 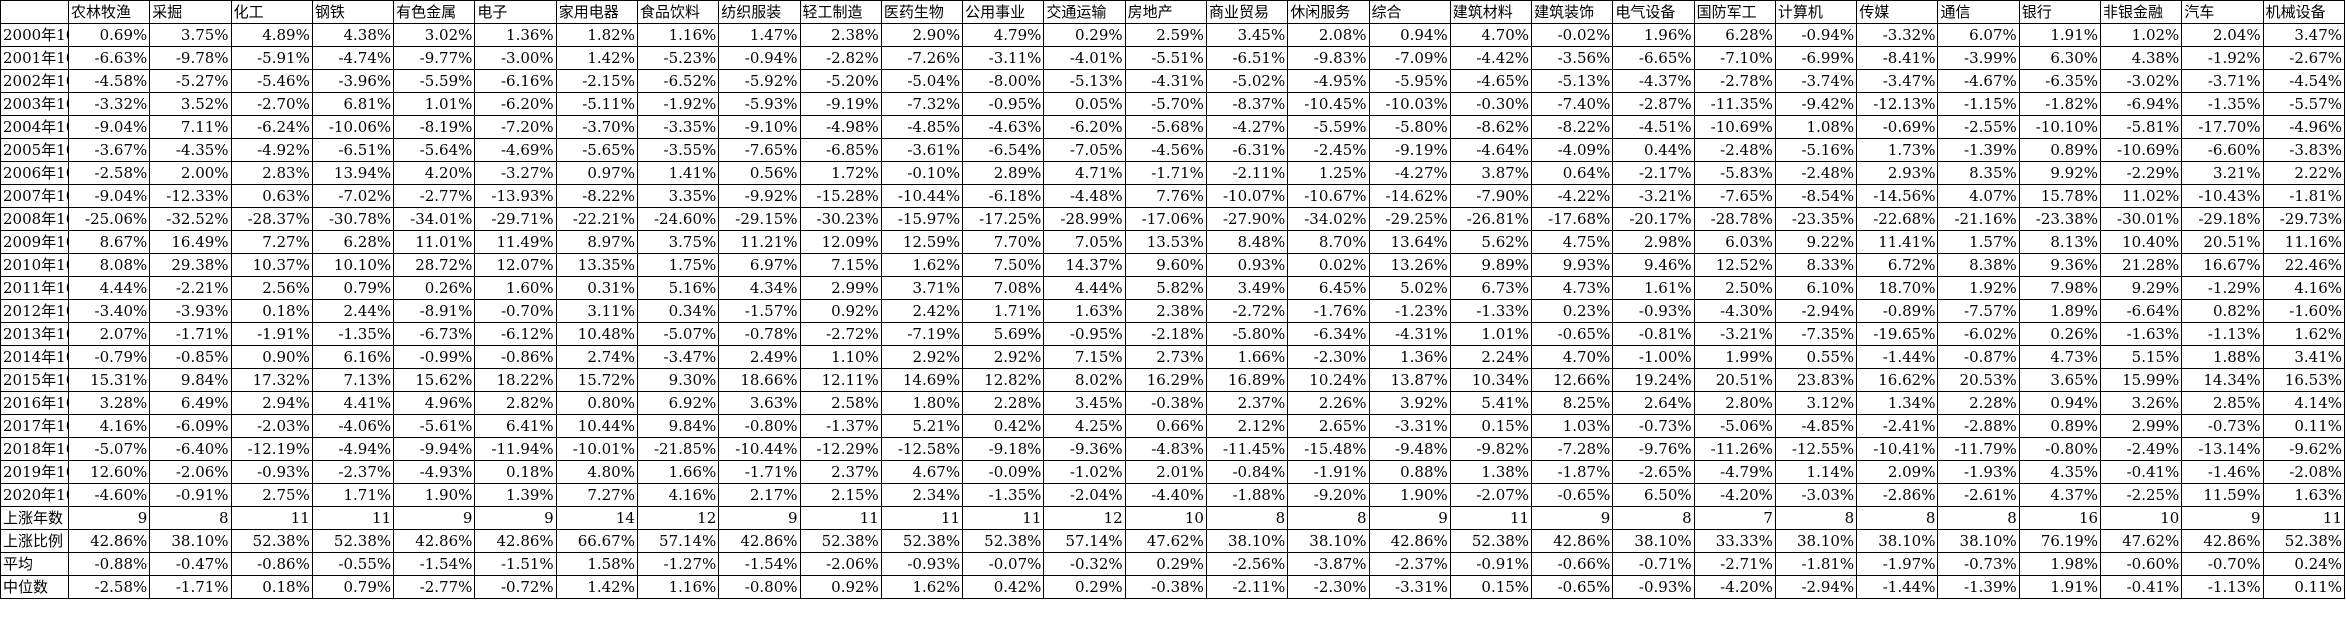 I want to click on value-cell: -1.13%, so click(x=2222, y=334).